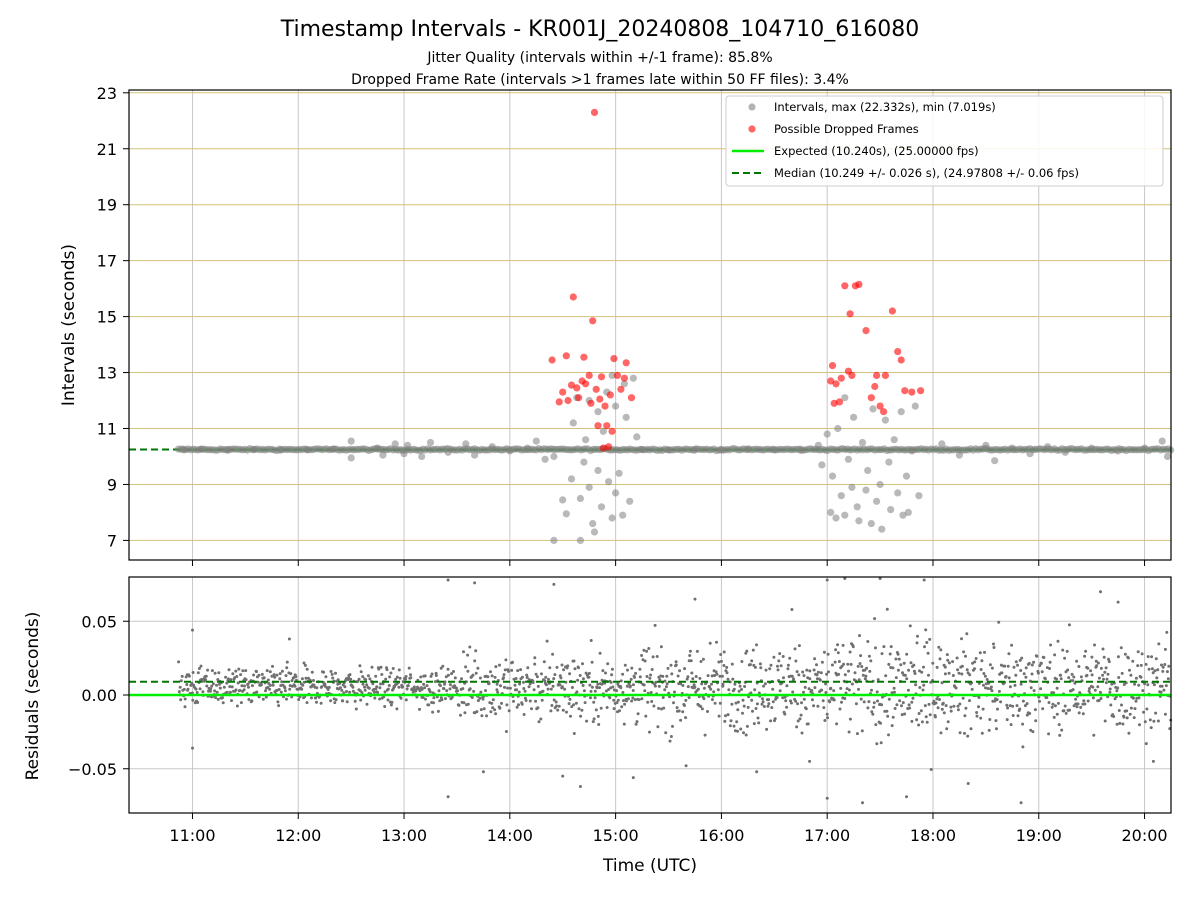 This screenshot has height=900, width=1200. I want to click on x-tick-label: 18:00, so click(933, 835).